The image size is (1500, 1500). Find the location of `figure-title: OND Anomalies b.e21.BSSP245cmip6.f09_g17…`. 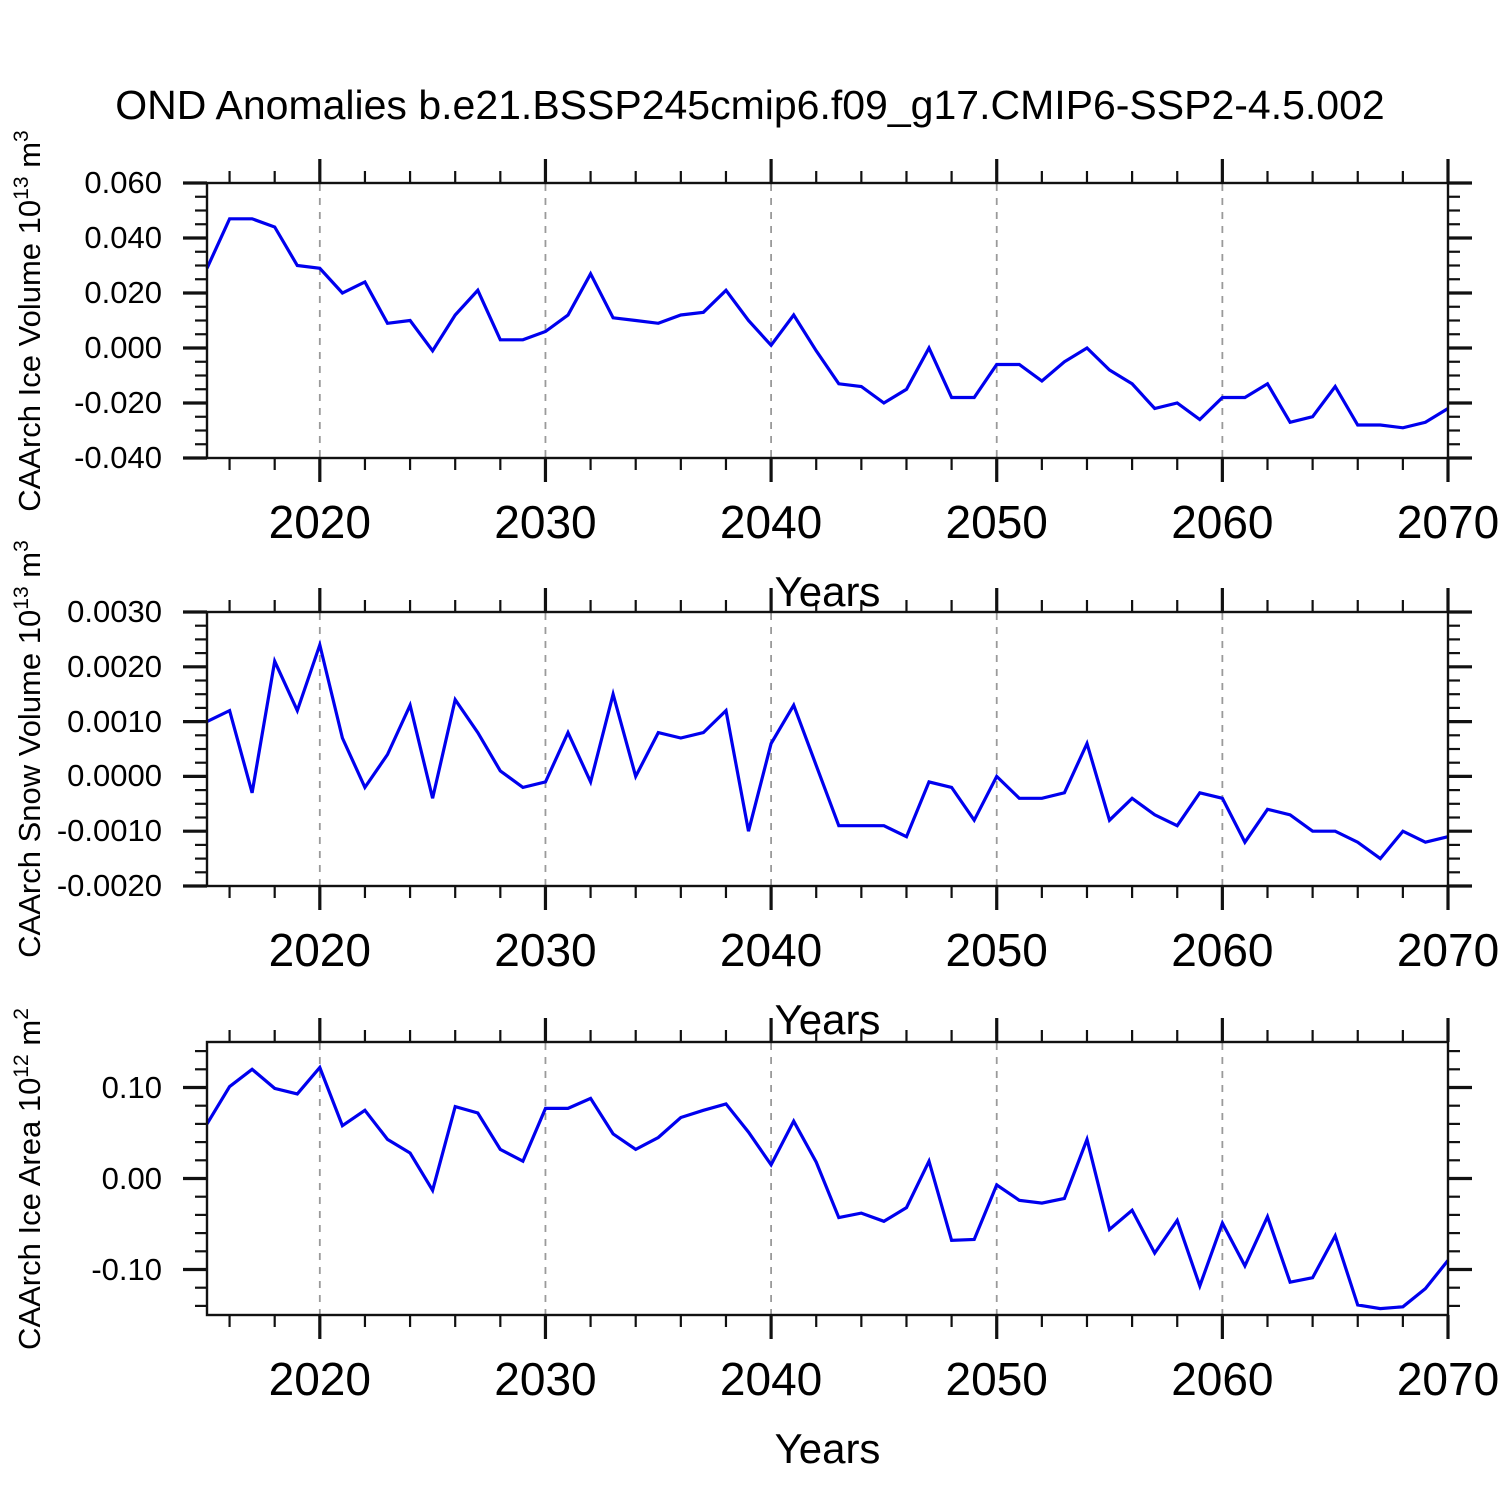

figure-title: OND Anomalies b.e21.BSSP245cmip6.f09_g17… is located at coordinates (750, 105).